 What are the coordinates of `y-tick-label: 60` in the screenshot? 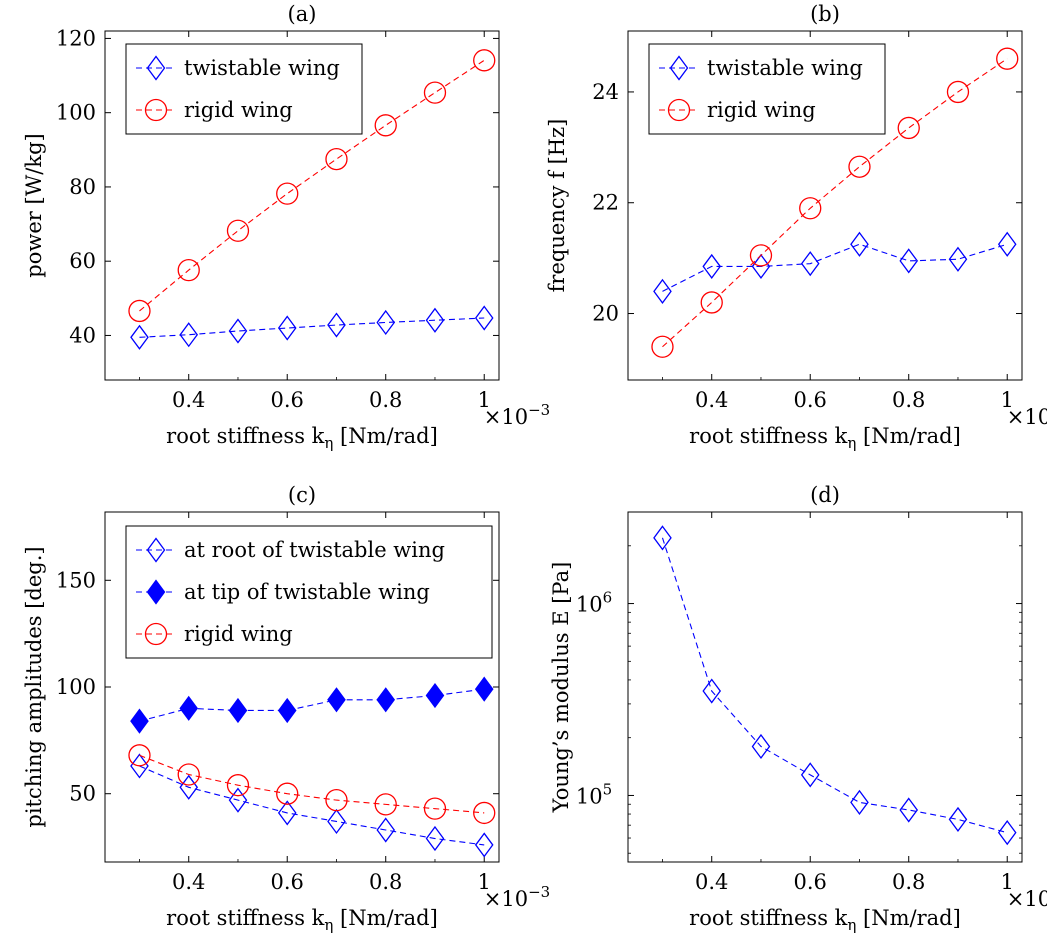 It's located at (82, 261).